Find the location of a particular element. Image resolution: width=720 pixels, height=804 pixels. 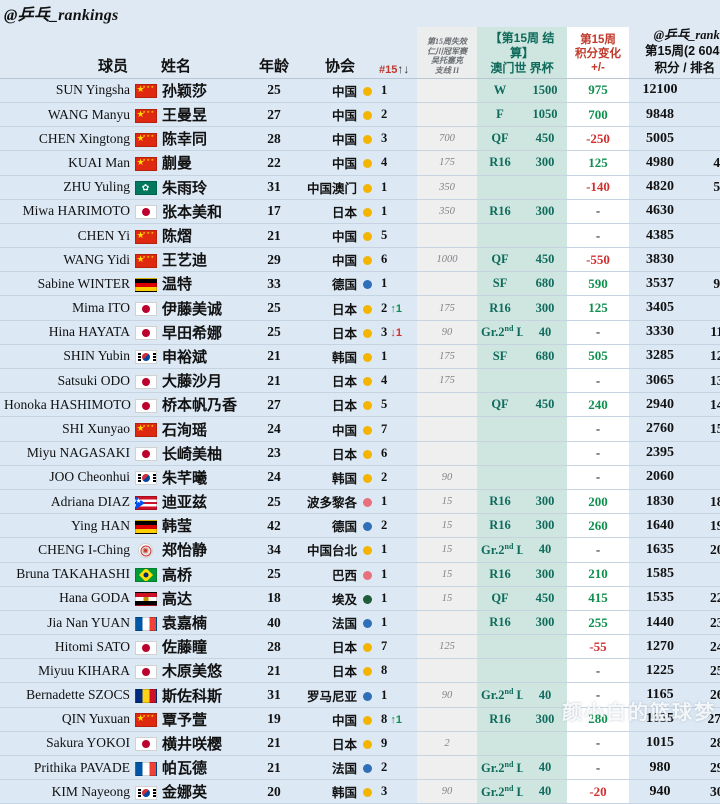

col-header-player-latin: 球员 is located at coordinates (66, 53).